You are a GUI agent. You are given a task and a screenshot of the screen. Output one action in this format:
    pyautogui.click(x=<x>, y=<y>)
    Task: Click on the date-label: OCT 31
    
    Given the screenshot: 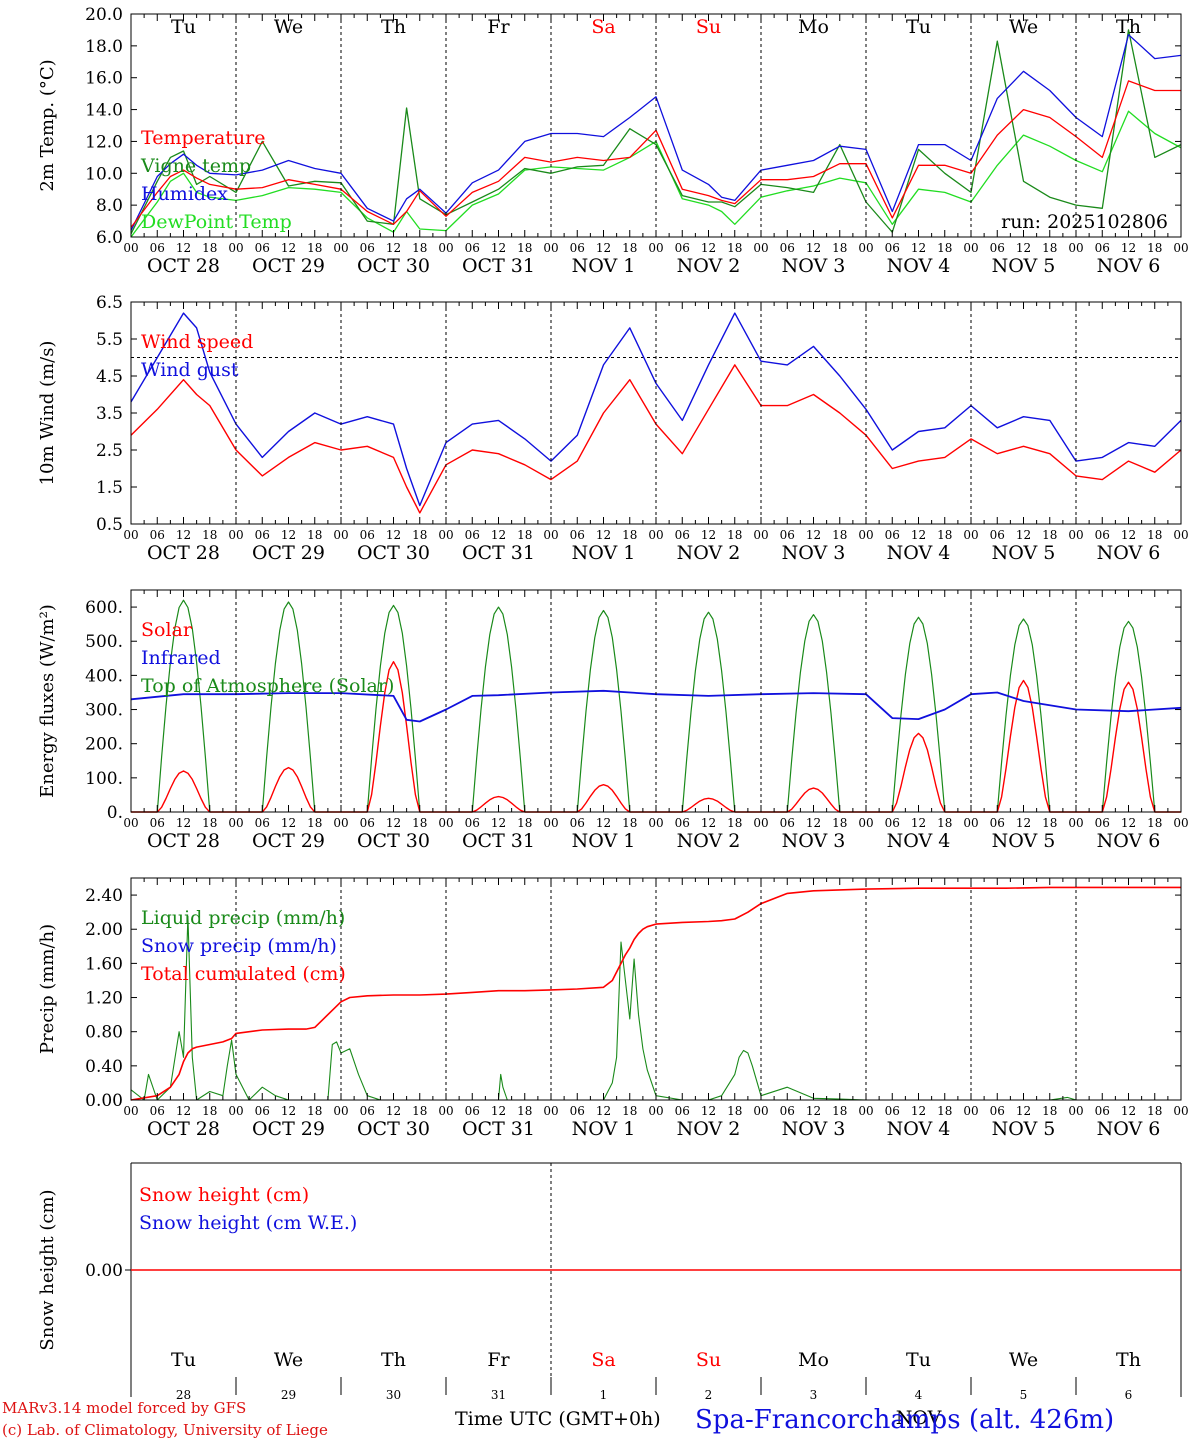 What is the action you would take?
    pyautogui.click(x=498, y=266)
    